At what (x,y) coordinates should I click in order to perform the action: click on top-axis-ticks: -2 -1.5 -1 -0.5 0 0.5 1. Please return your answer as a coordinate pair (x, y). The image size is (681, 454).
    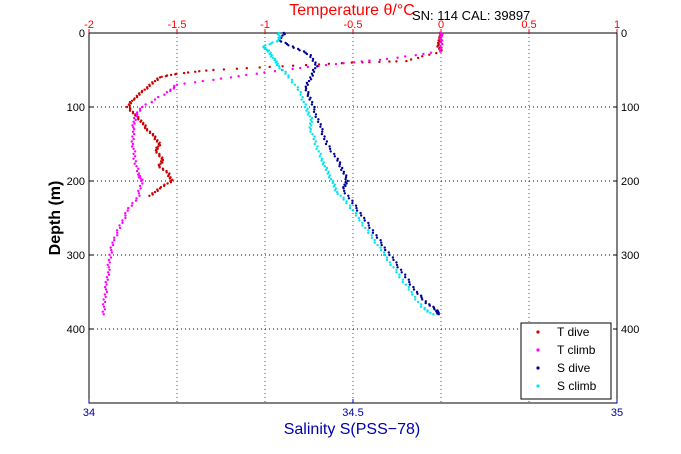
    Looking at the image, I should click on (352, 26).